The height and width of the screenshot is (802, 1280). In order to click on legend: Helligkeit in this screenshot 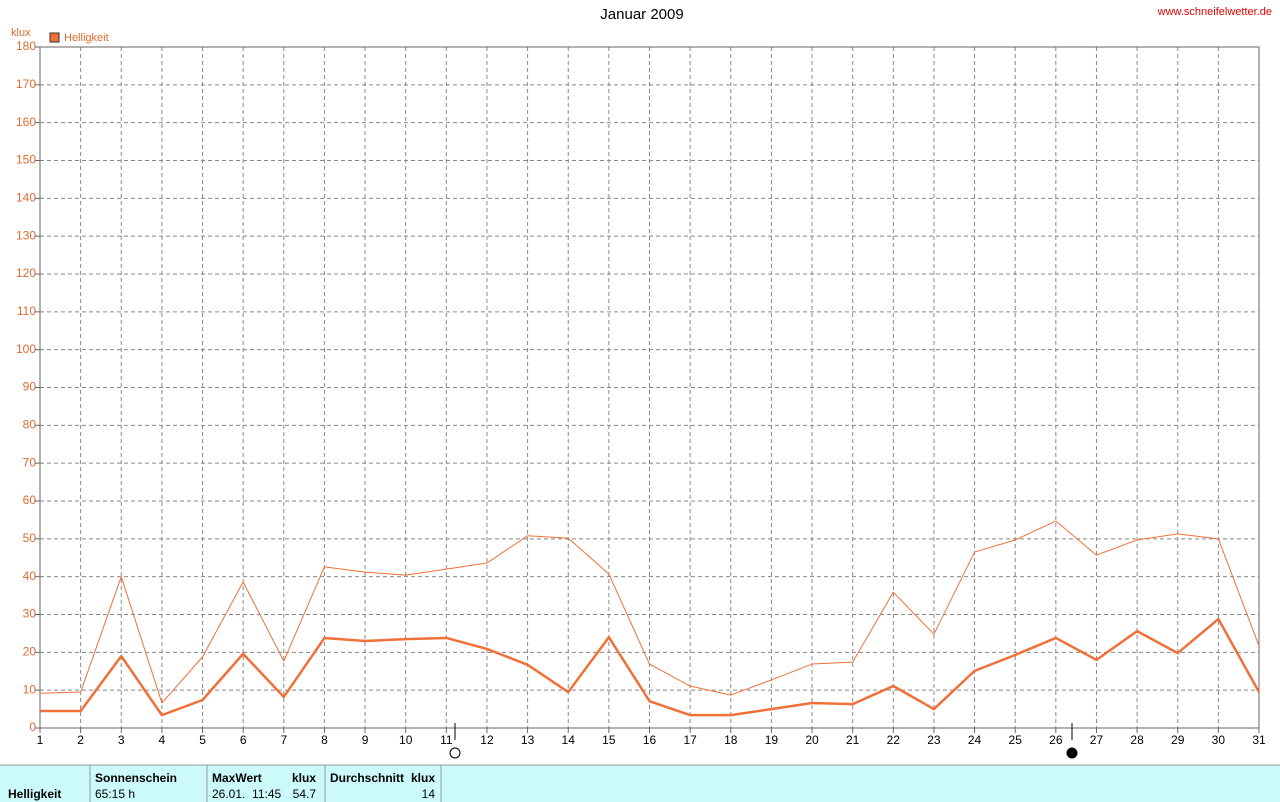, I will do `click(79, 38)`.